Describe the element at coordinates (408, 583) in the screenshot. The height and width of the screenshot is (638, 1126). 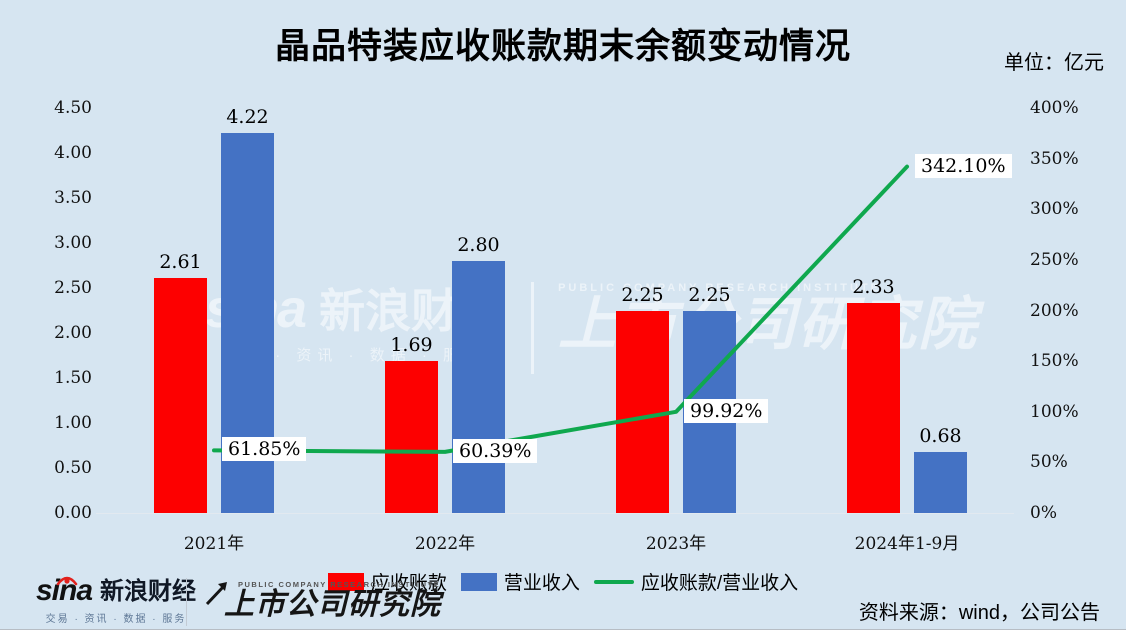
I see `legend-label: 应收账款` at that location.